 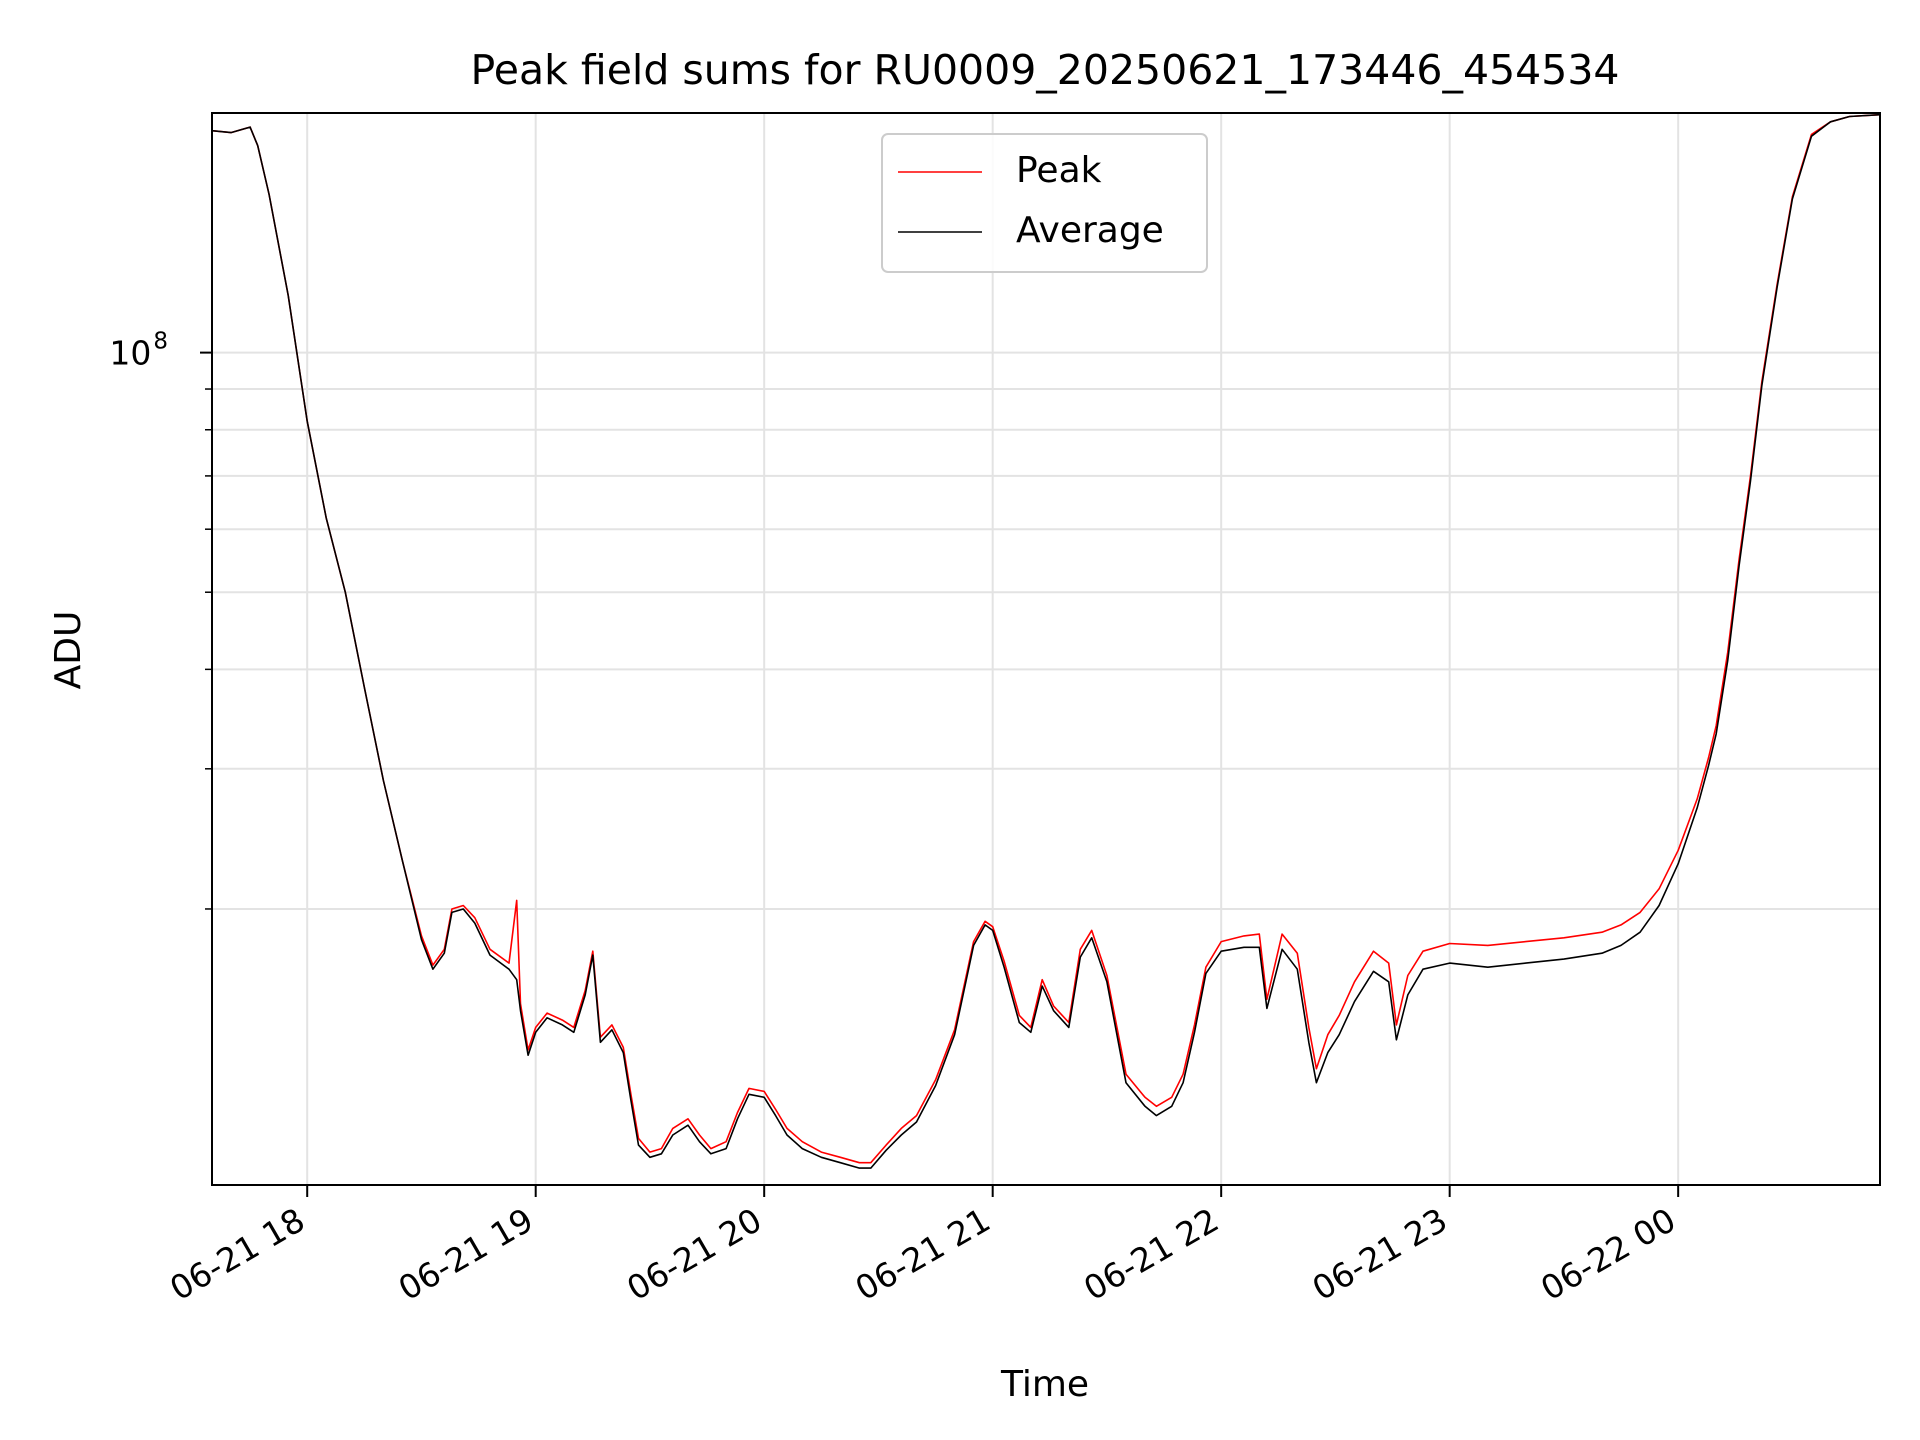 I want to click on legend-box, so click(x=1044, y=203).